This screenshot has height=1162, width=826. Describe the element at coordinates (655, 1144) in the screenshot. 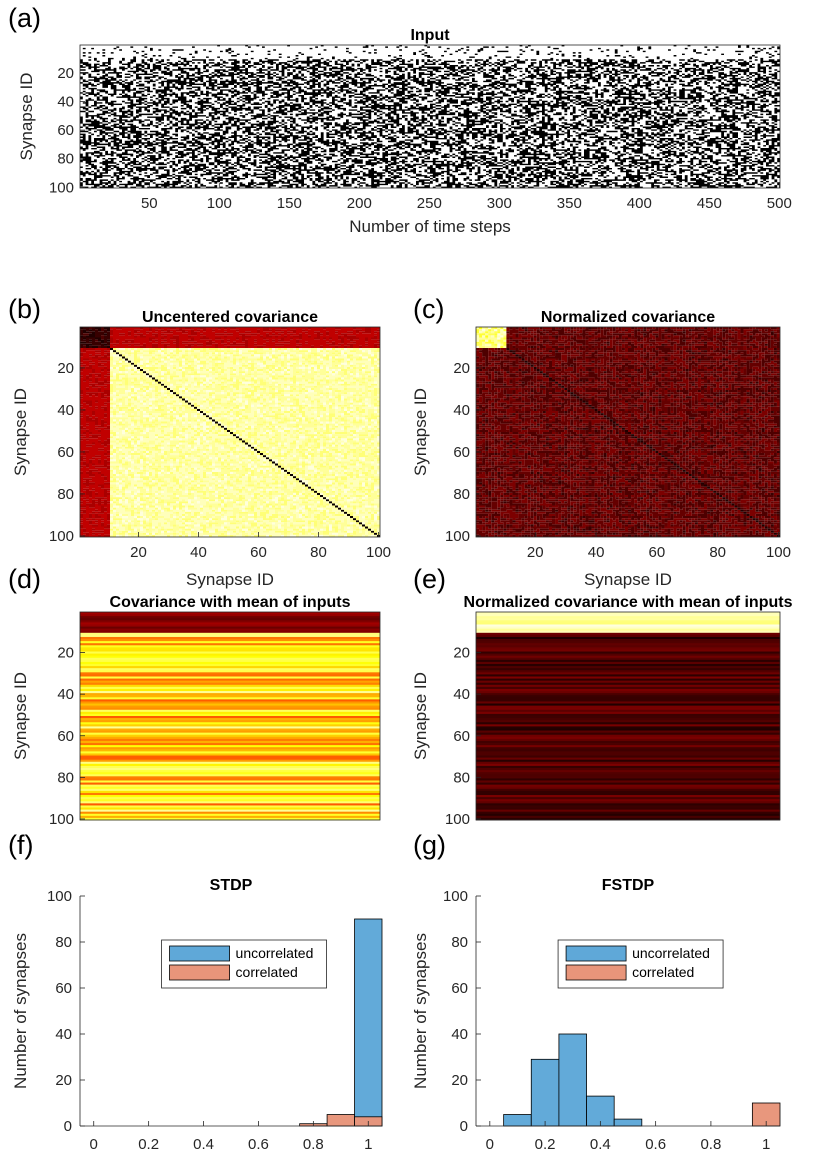

I see `x-tick-label: 0.6` at that location.